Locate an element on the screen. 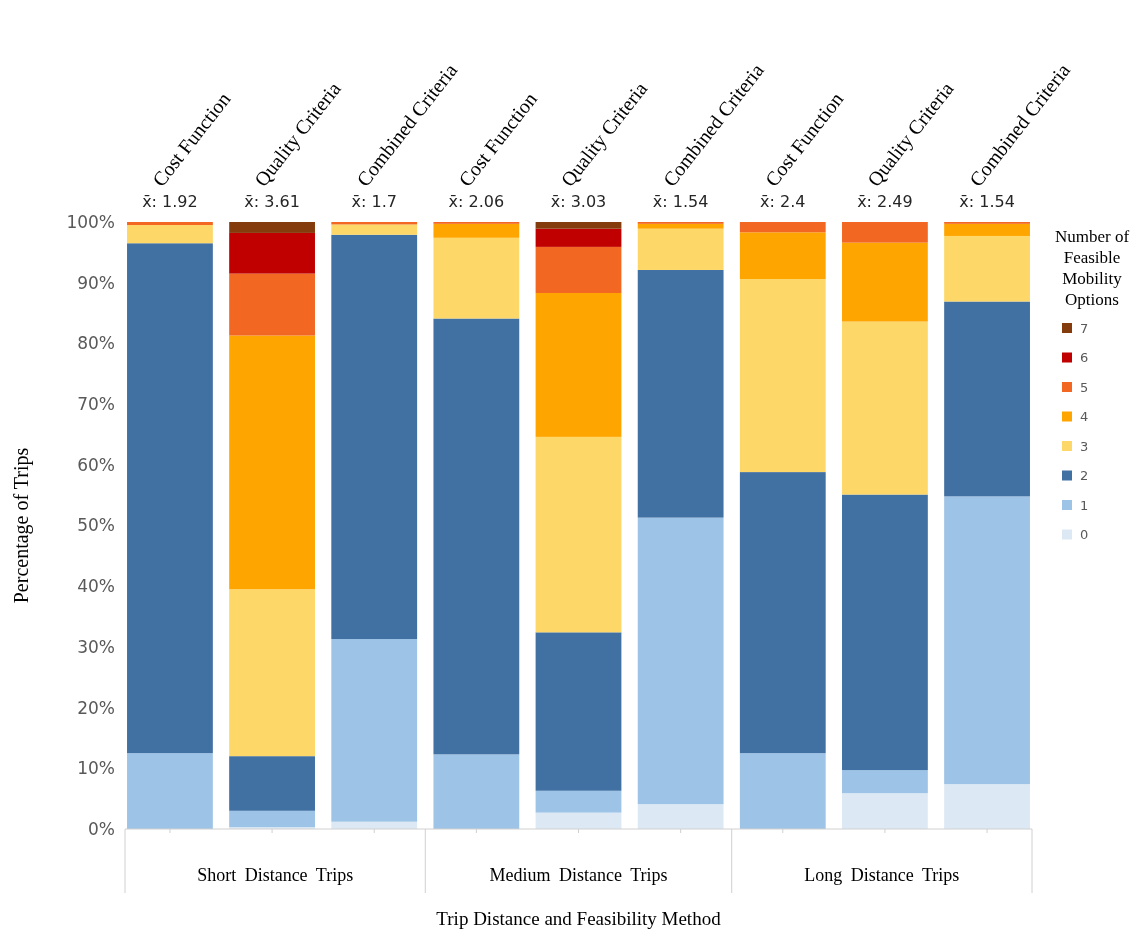 The width and height of the screenshot is (1138, 932). legend-label: 0 is located at coordinates (1084, 535).